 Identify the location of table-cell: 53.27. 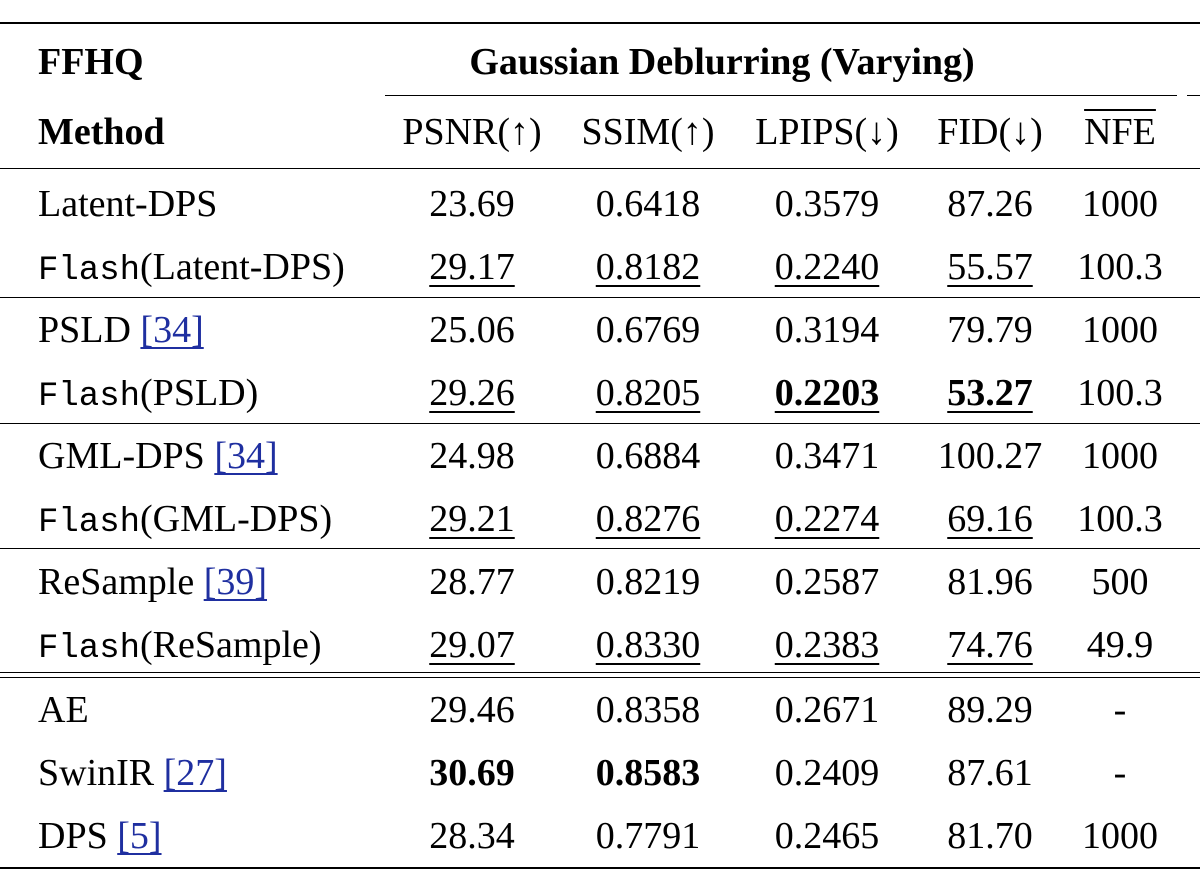
(990, 393).